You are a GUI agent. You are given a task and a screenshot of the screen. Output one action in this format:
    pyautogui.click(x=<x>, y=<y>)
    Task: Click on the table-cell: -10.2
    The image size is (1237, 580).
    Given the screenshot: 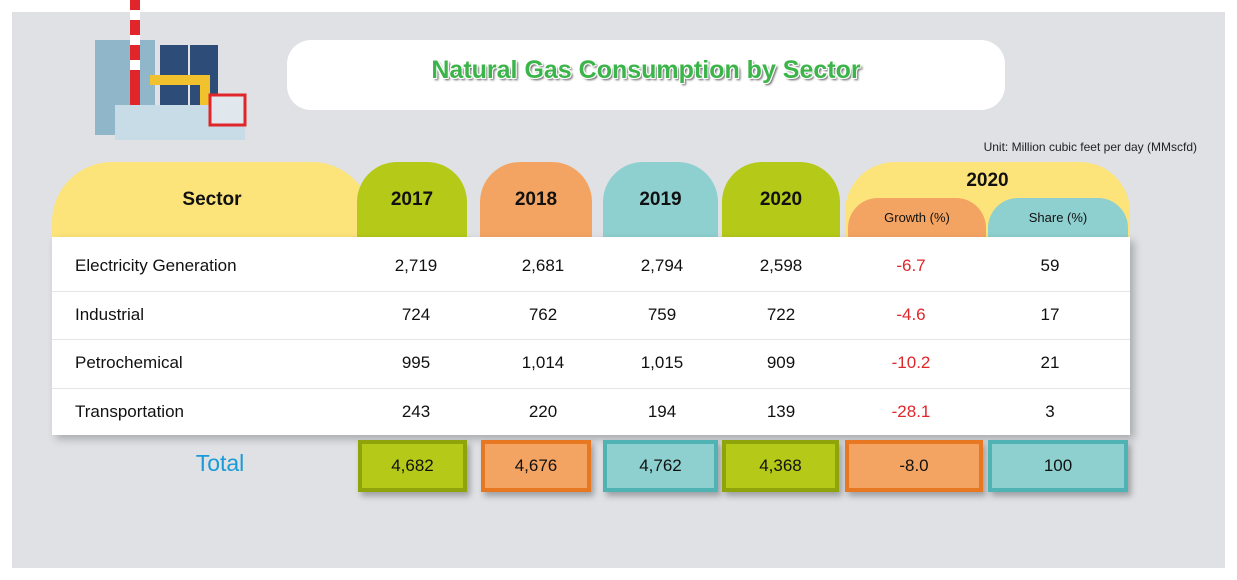 What is the action you would take?
    pyautogui.click(x=911, y=362)
    